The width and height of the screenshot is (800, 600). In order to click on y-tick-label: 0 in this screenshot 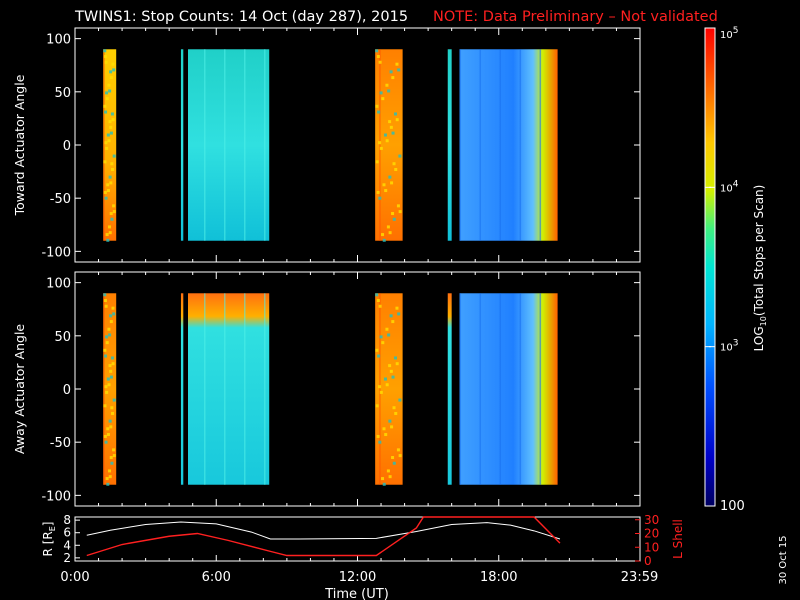, I will do `click(67, 146)`.